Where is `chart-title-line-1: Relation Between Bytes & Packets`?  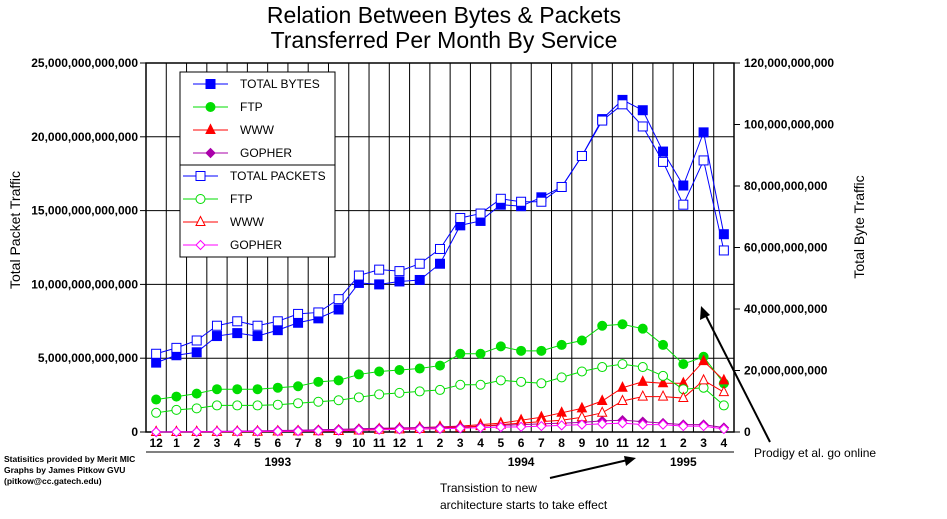
chart-title-line-1: Relation Between Bytes & Packets is located at coordinates (444, 15).